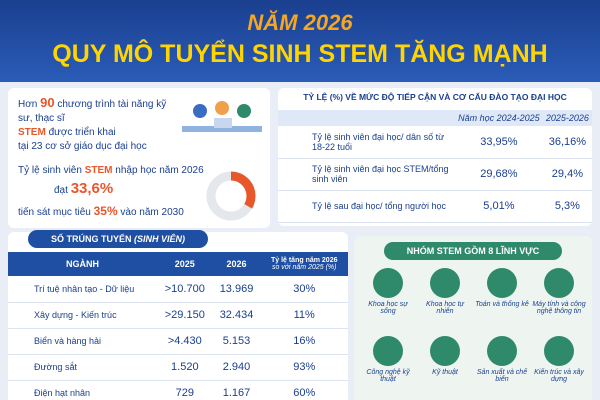 The height and width of the screenshot is (400, 600). I want to click on stem-item: Khoa học sự sống, so click(388, 291).